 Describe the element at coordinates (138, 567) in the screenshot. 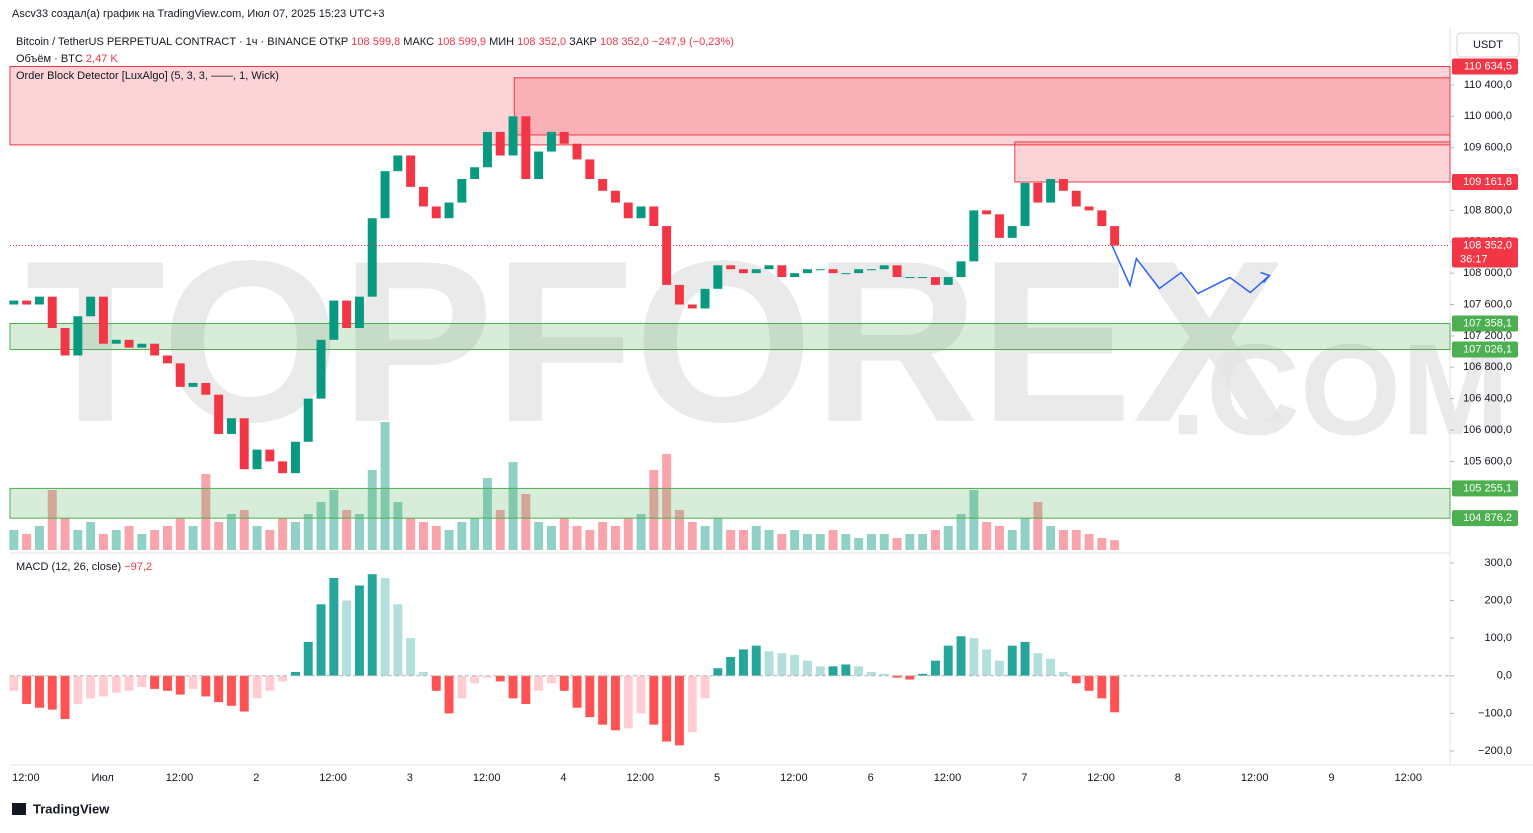

I see `legend-item: −97,2` at that location.